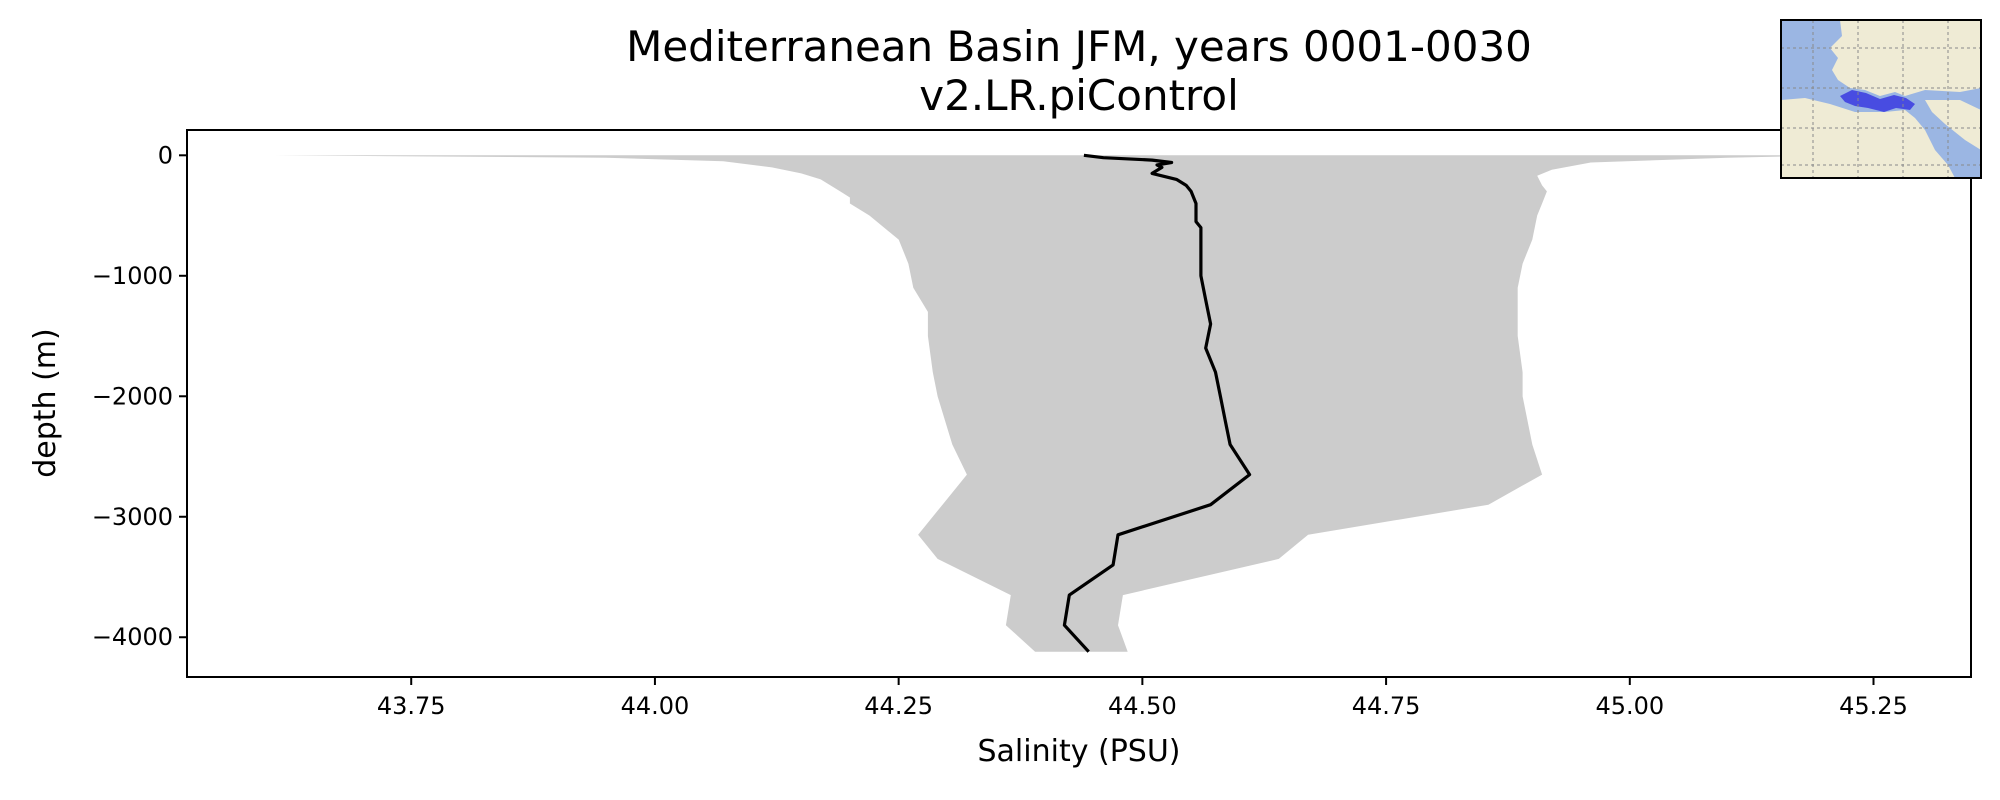 The image size is (2000, 800). Describe the element at coordinates (1142, 706) in the screenshot. I see `x-tick-label: 44.50` at that location.